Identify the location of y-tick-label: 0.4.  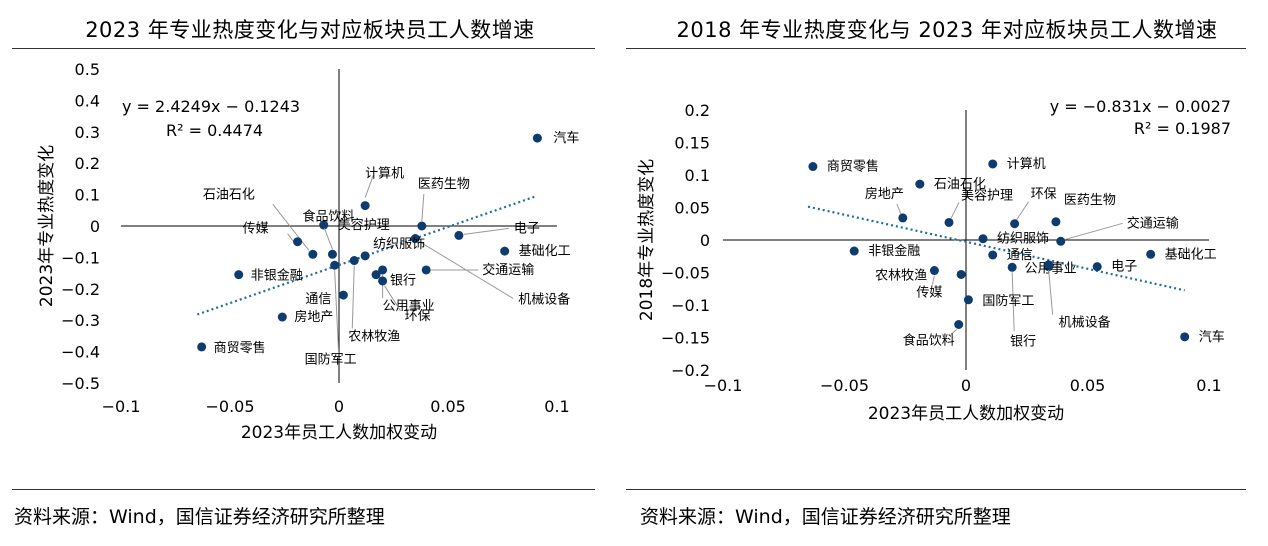
(87, 100).